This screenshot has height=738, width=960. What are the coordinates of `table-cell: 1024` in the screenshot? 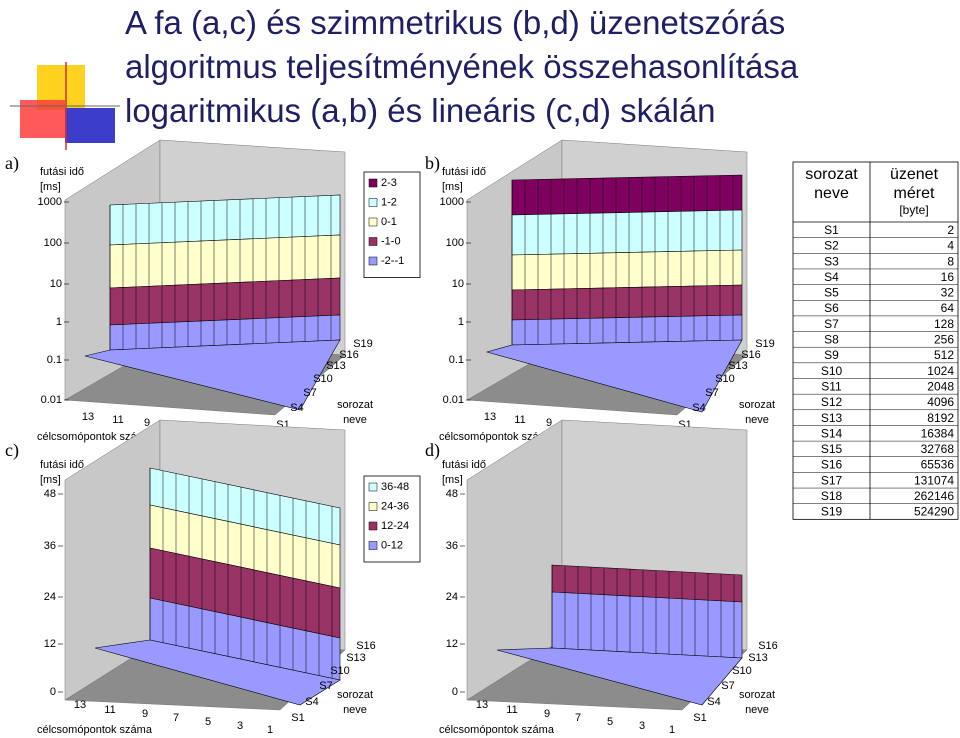 It's located at (940, 371).